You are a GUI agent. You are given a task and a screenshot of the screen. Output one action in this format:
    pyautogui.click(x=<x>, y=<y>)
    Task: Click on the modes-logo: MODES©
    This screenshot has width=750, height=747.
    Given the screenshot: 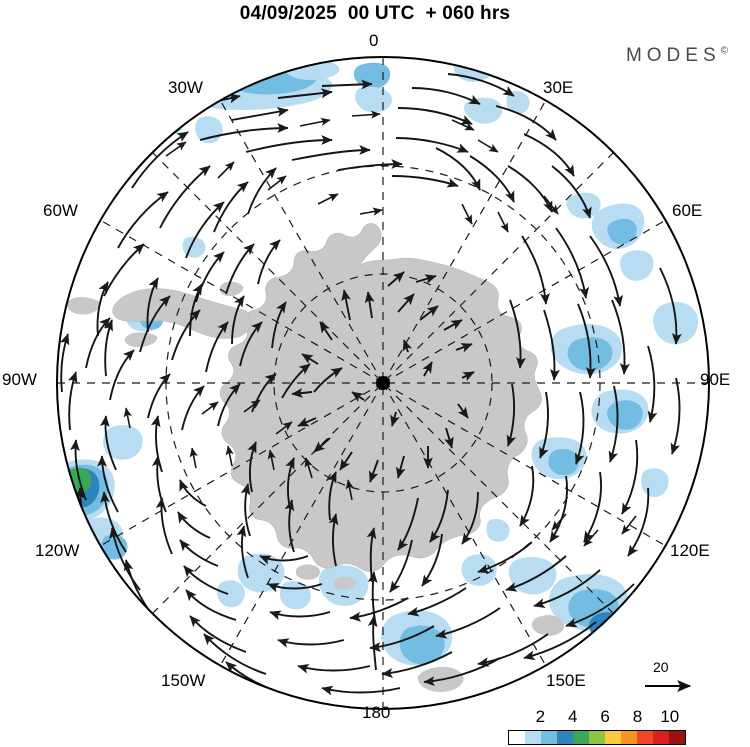 What is the action you would take?
    pyautogui.click(x=677, y=56)
    